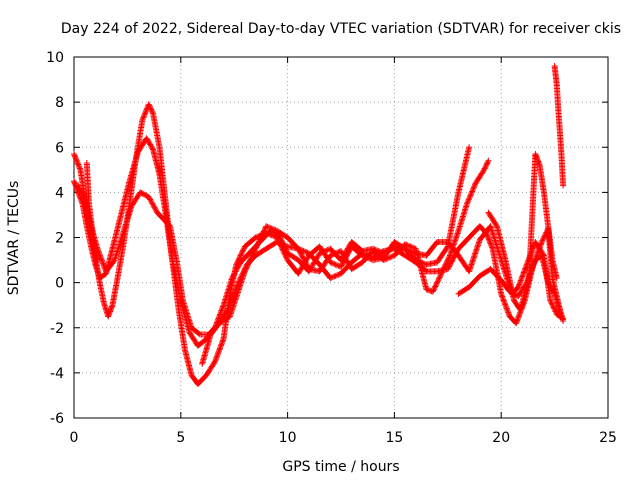  What do you see at coordinates (343, 438) in the screenshot?
I see `x-tick-labels: 0 5 10 15 20 25` at bounding box center [343, 438].